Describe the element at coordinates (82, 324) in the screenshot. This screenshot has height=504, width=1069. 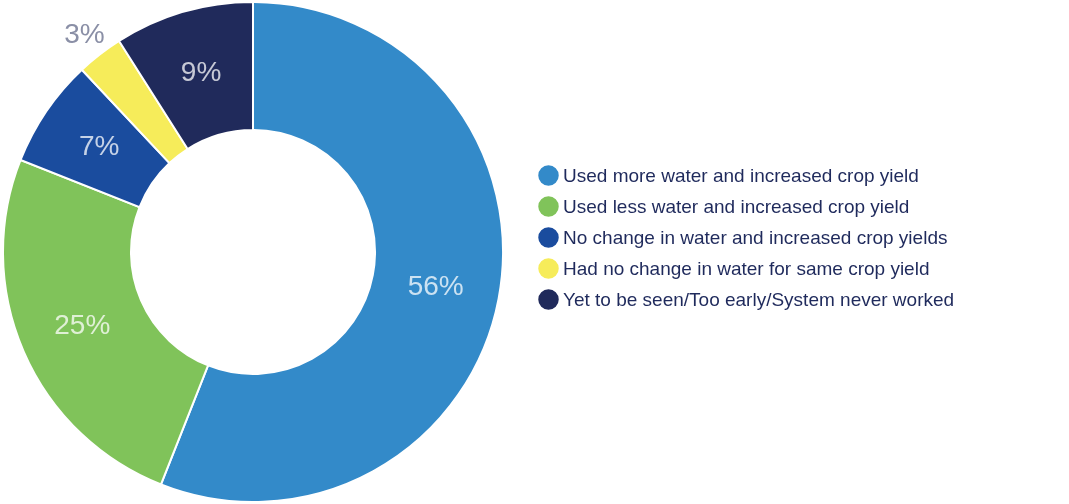
I see `data-label: 25%` at that location.